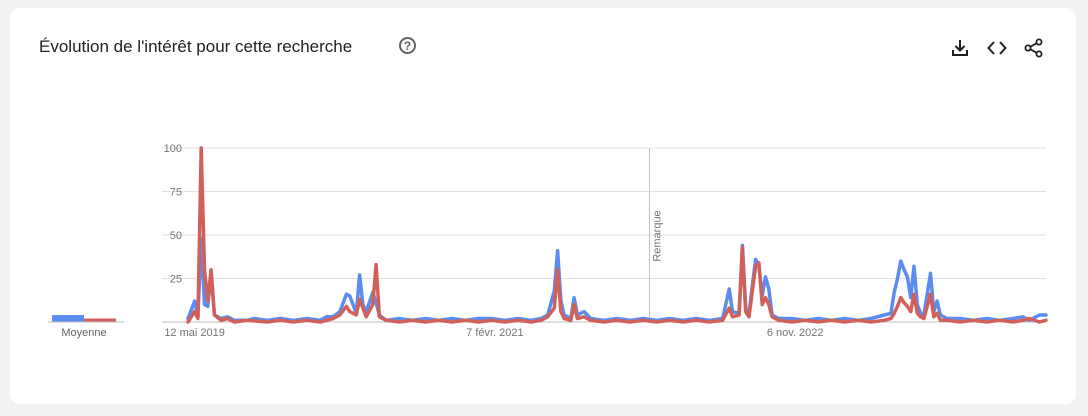  Describe the element at coordinates (1034, 48) in the screenshot. I see `share-icon` at that location.